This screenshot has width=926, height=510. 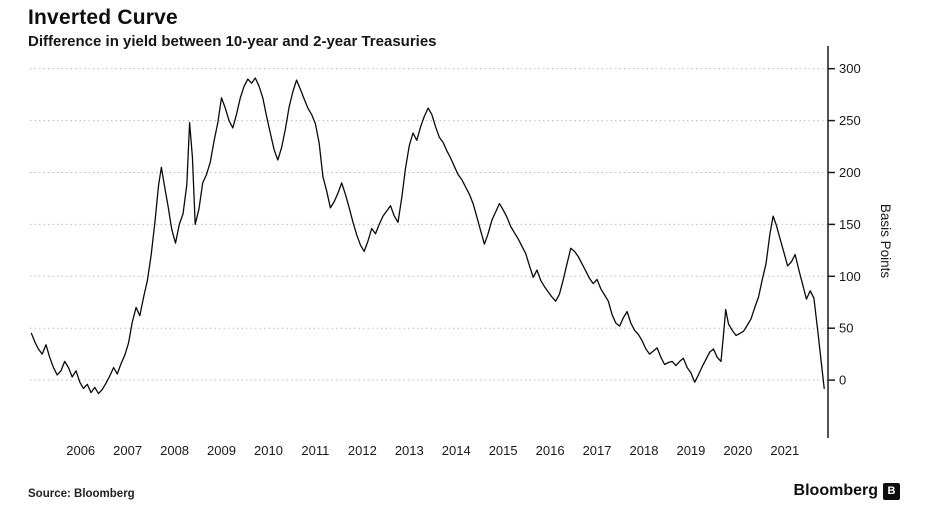 What do you see at coordinates (835, 490) in the screenshot?
I see `brand-wordmark: Bloomberg` at bounding box center [835, 490].